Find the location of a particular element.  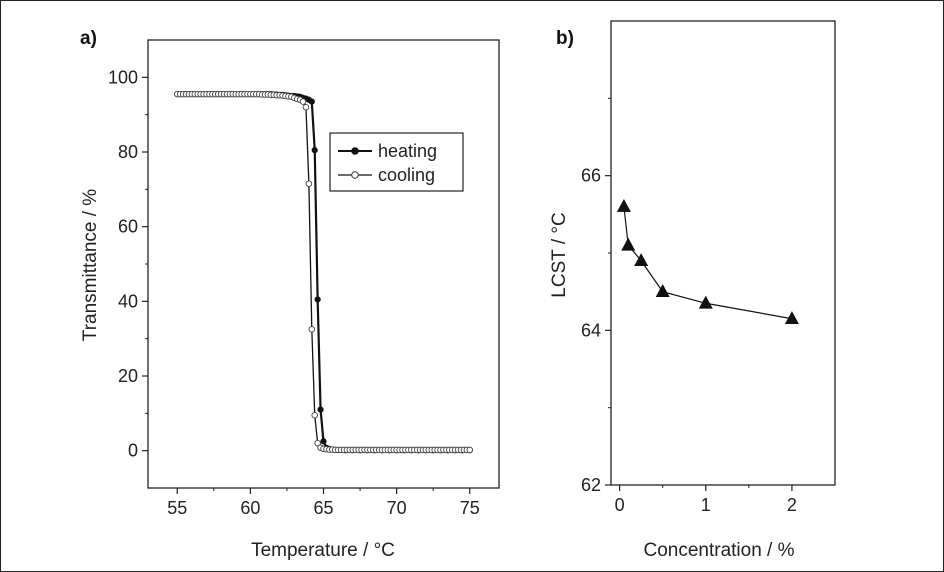

legend-heating-label: heating is located at coordinates (407, 151).